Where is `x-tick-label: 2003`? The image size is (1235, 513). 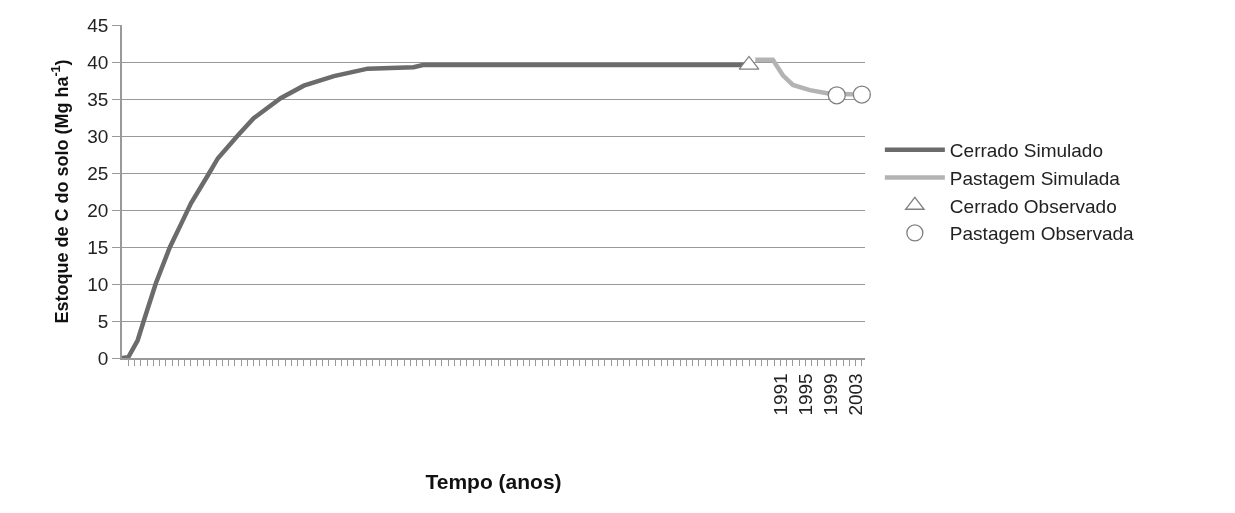 x-tick-label: 2003 is located at coordinates (855, 394).